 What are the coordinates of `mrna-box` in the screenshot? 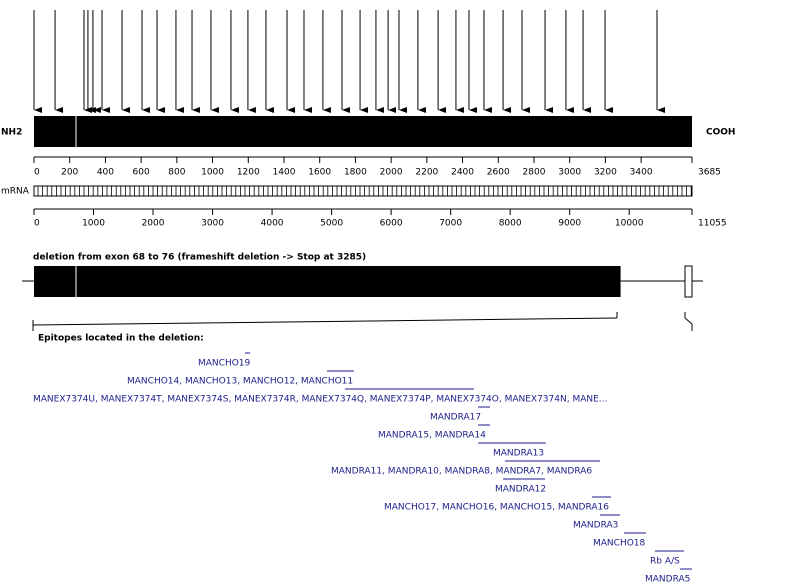 It's located at (363, 191).